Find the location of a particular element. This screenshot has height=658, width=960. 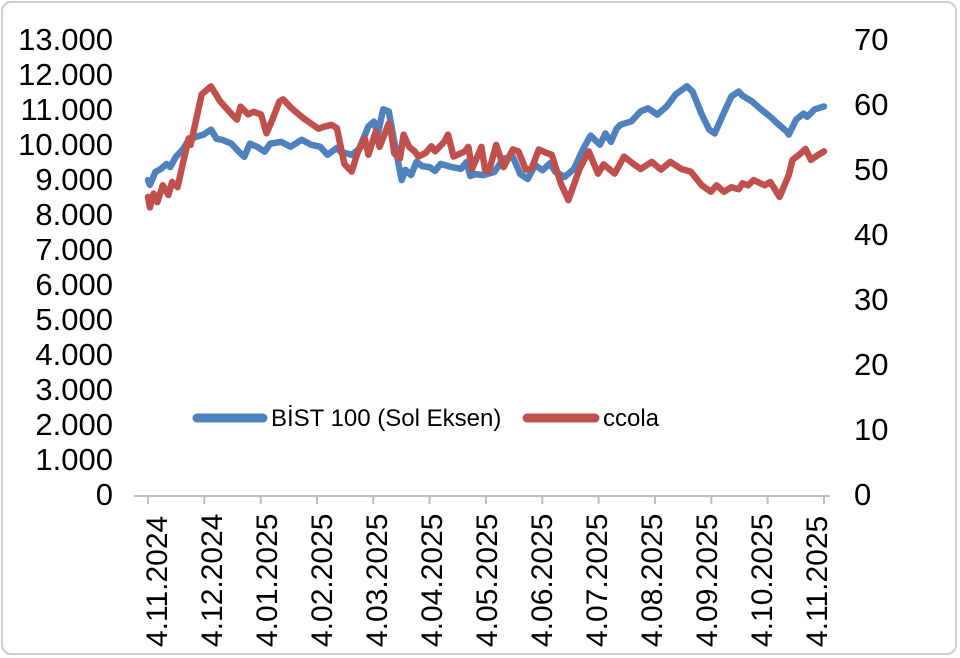

y-axis-right-labels: 0 10 20 30 40 50 60 70 is located at coordinates (871, 267).